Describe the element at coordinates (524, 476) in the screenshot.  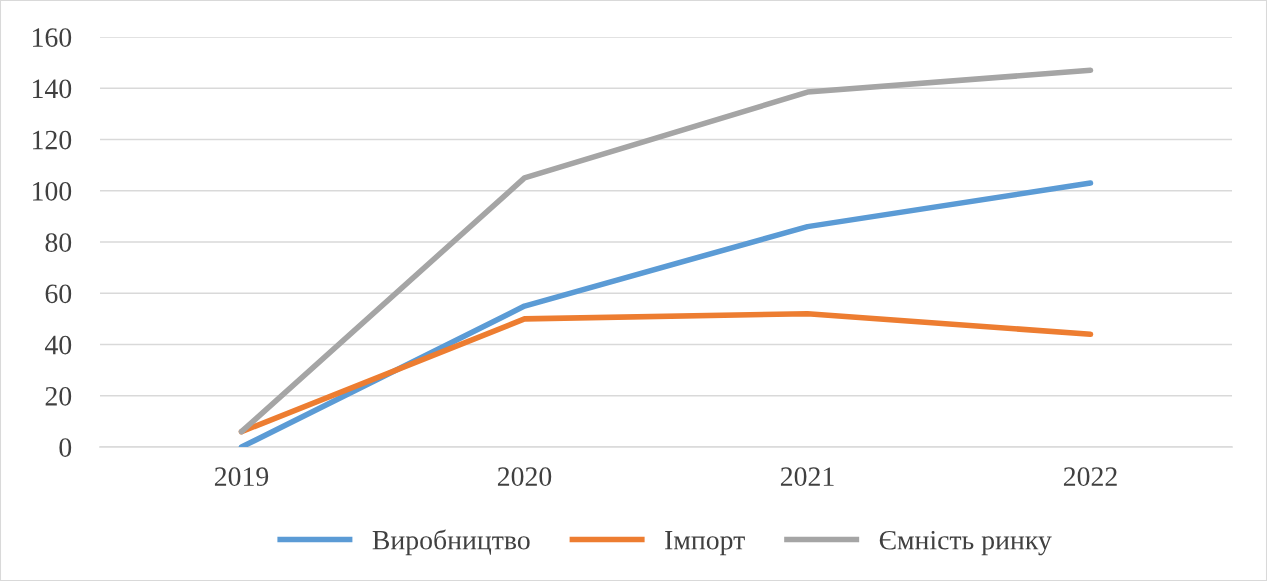
I see `x-tick-label: 2020` at that location.